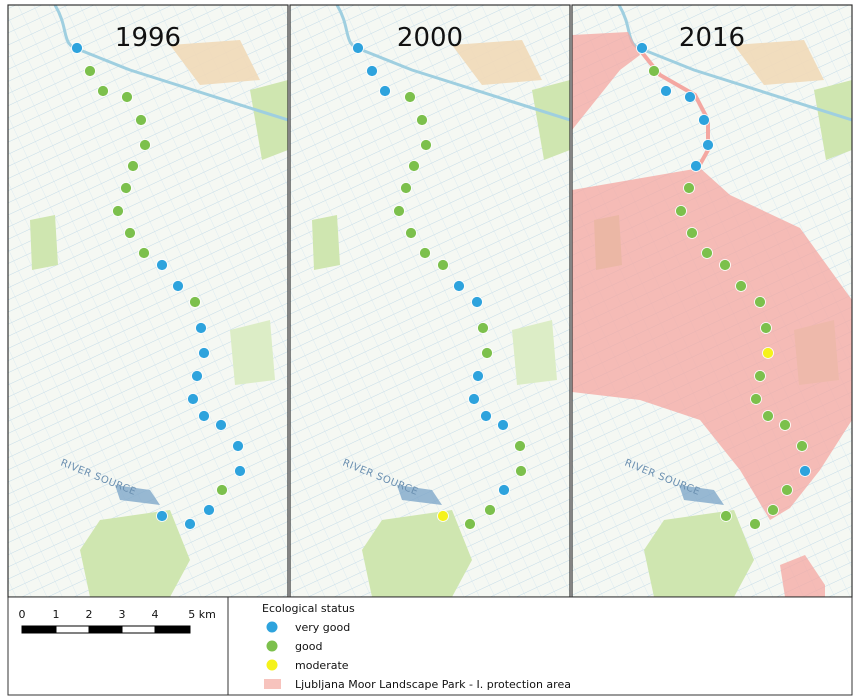 The height and width of the screenshot is (700, 860). What do you see at coordinates (322, 665) in the screenshot?
I see `legend-label: moderate` at bounding box center [322, 665].